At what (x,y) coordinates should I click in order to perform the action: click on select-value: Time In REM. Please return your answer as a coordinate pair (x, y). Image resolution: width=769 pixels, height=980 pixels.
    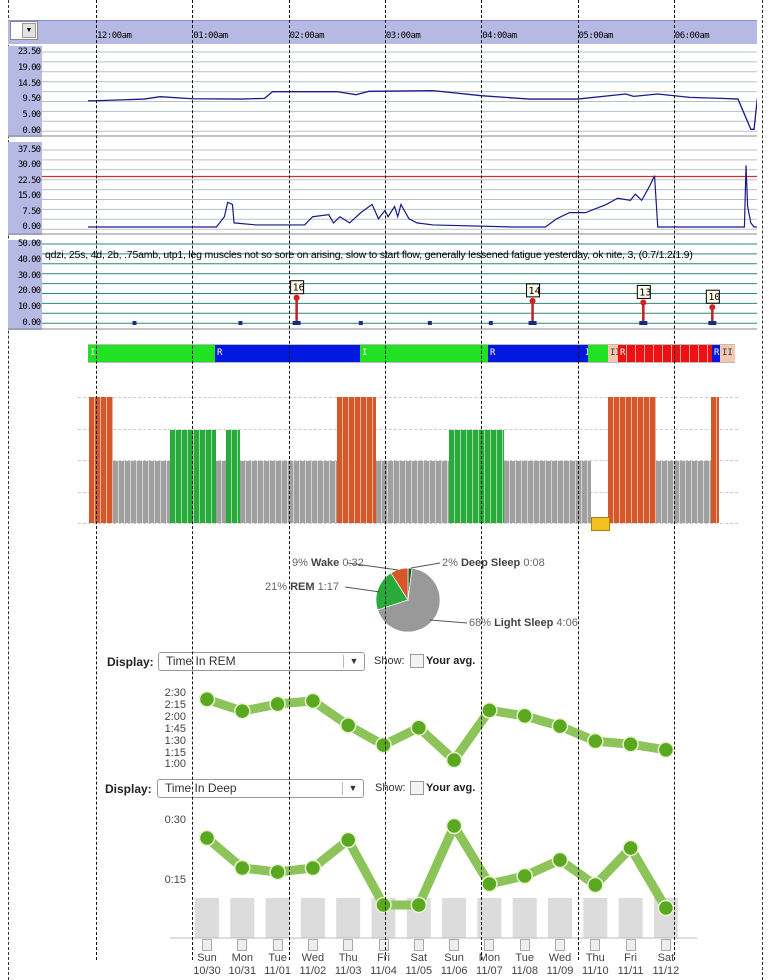
    Looking at the image, I should click on (201, 661).